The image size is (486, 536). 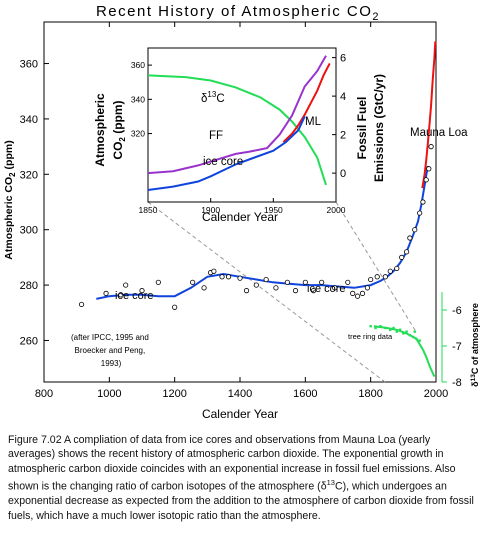 What do you see at coordinates (211, 94) in the screenshot?
I see `inset-d13c-sup: 13` at bounding box center [211, 94].